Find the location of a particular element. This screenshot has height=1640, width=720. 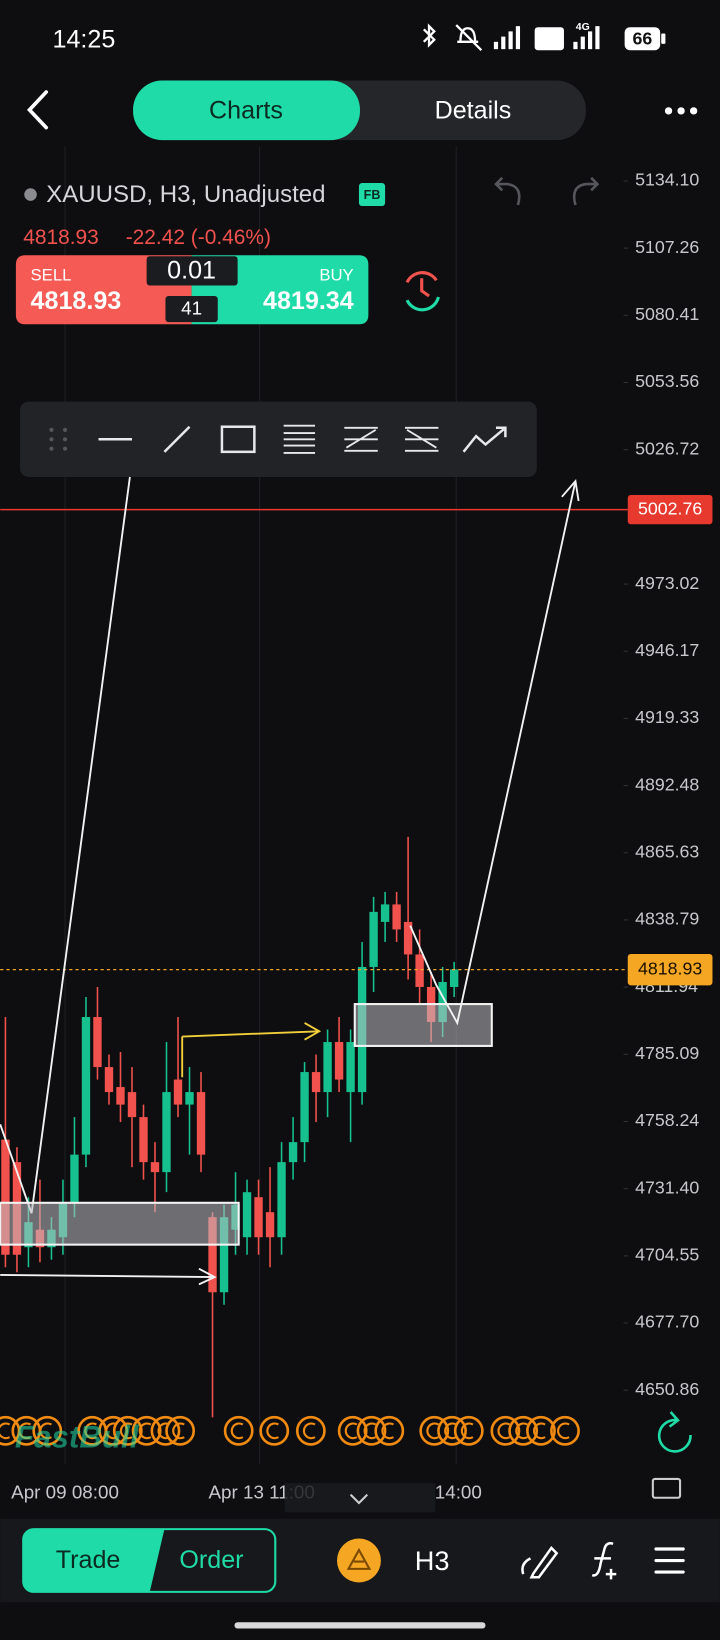

y-tick-label: 5026.72 is located at coordinates (667, 448).